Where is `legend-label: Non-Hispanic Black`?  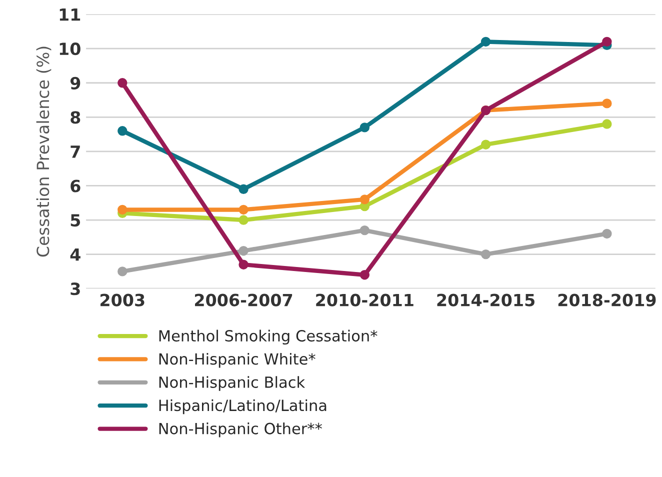 legend-label: Non-Hispanic Black is located at coordinates (232, 383).